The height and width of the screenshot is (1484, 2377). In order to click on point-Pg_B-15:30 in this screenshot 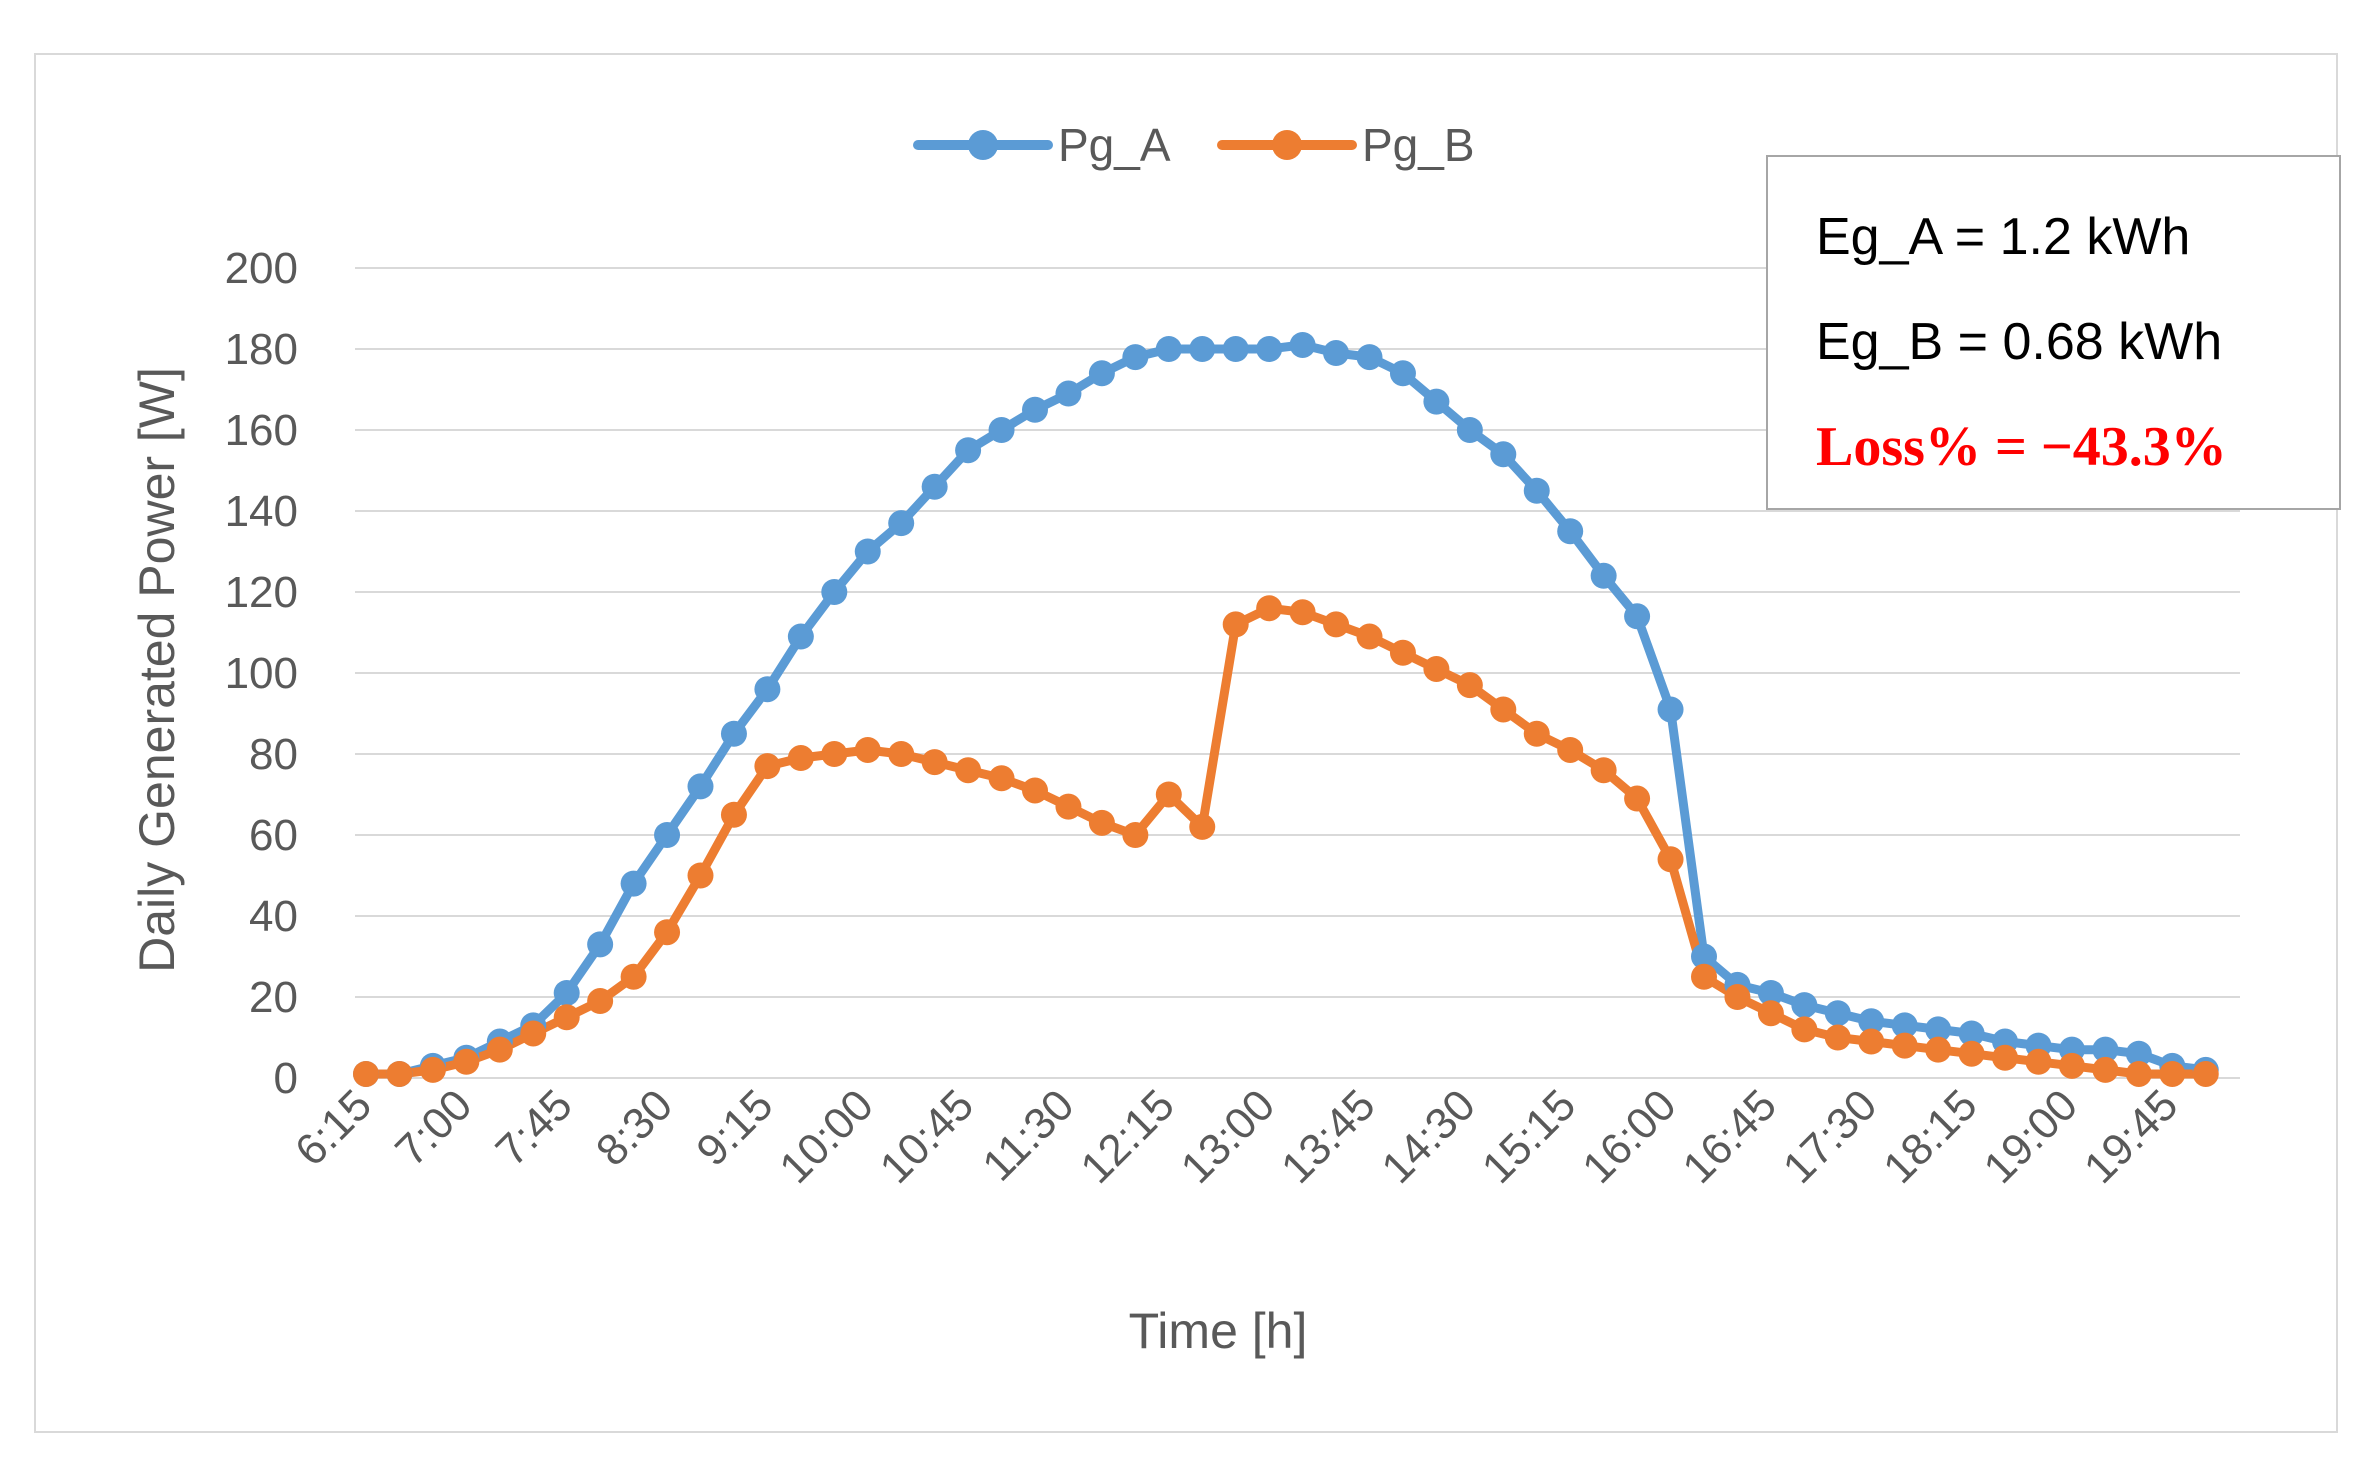, I will do `click(1603, 770)`.